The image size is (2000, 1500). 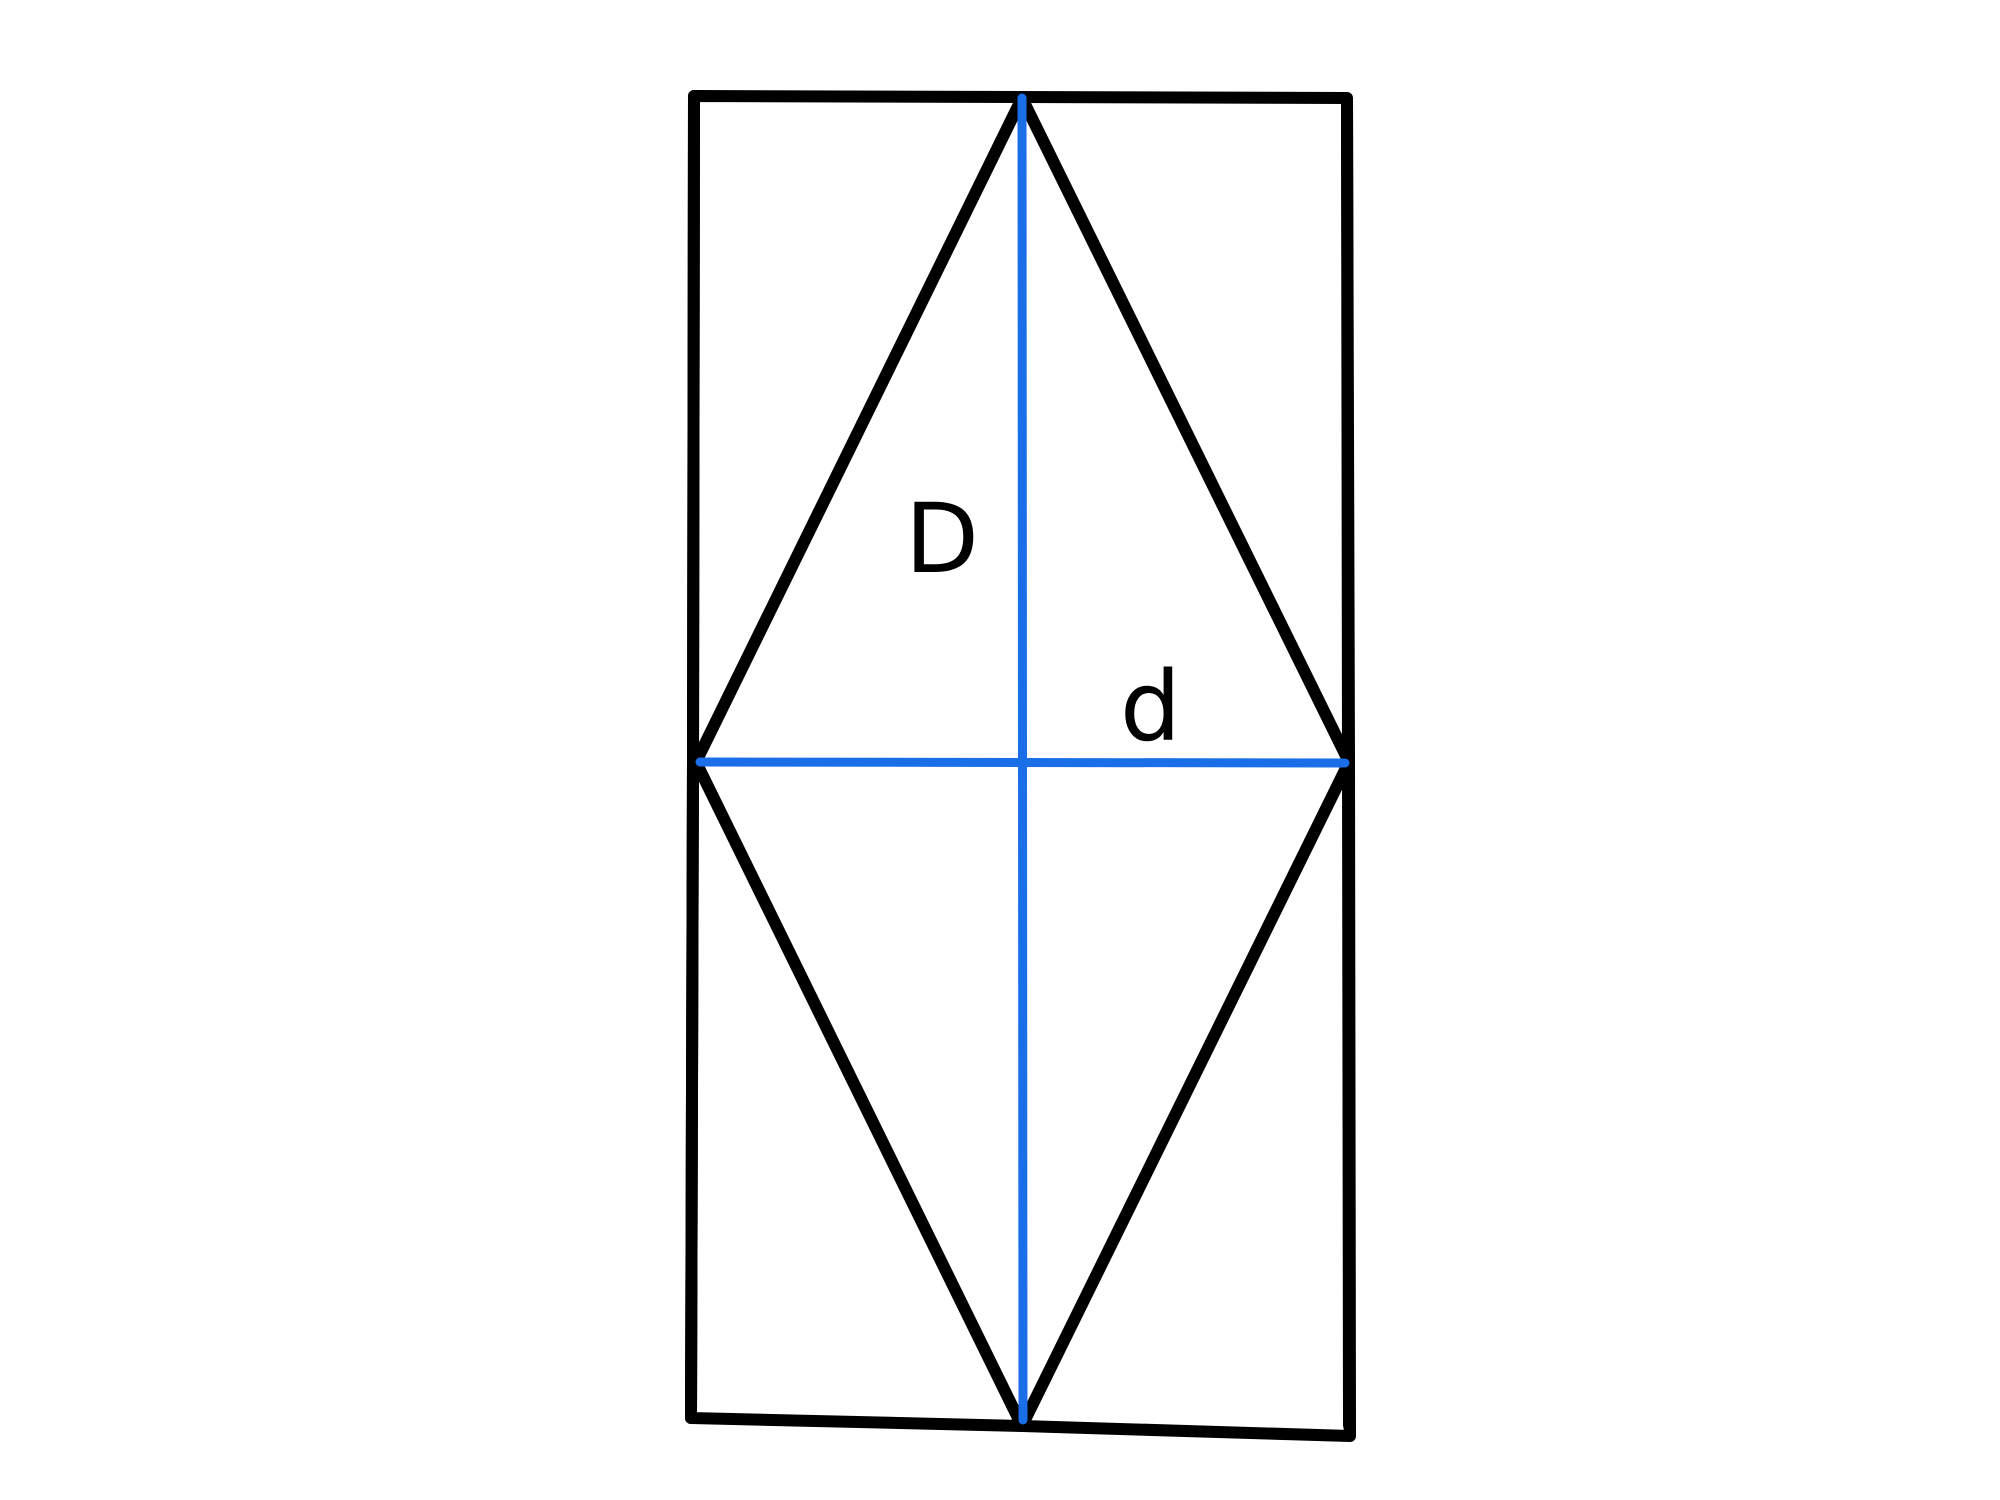 I want to click on short-diagonal-label: d, so click(x=1150, y=707).